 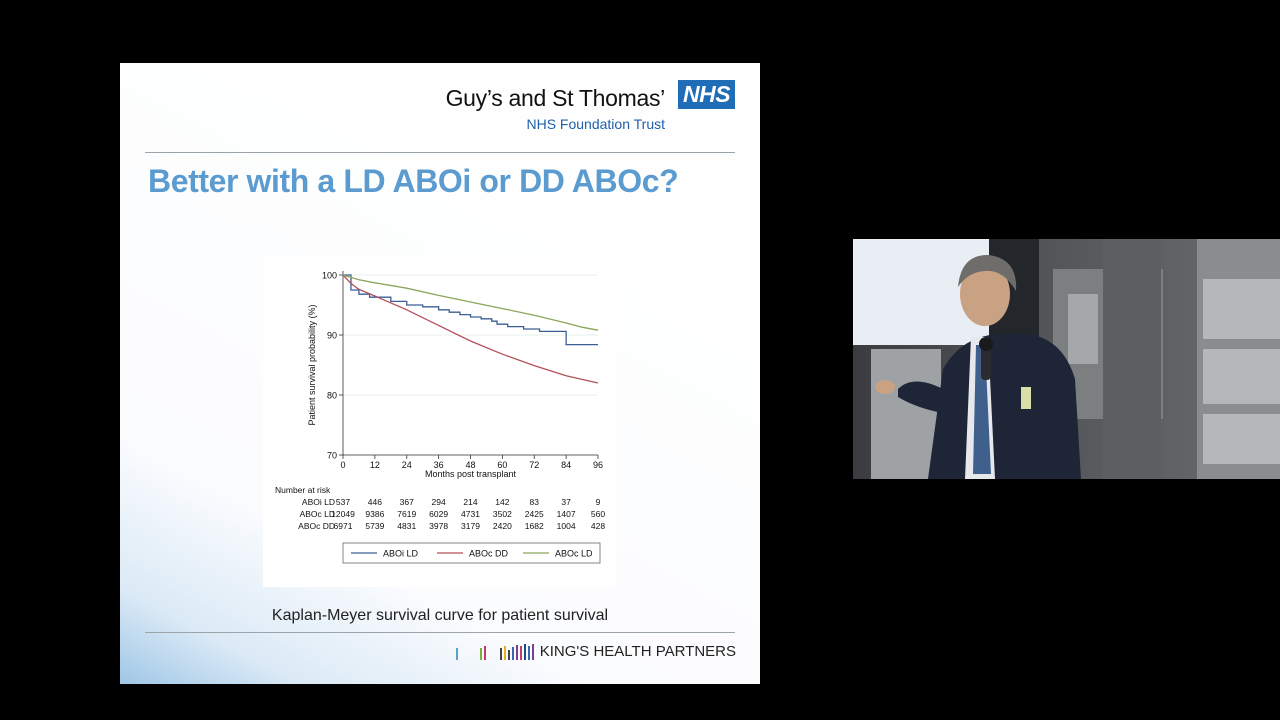 I want to click on risk-value: 367, so click(x=407, y=502).